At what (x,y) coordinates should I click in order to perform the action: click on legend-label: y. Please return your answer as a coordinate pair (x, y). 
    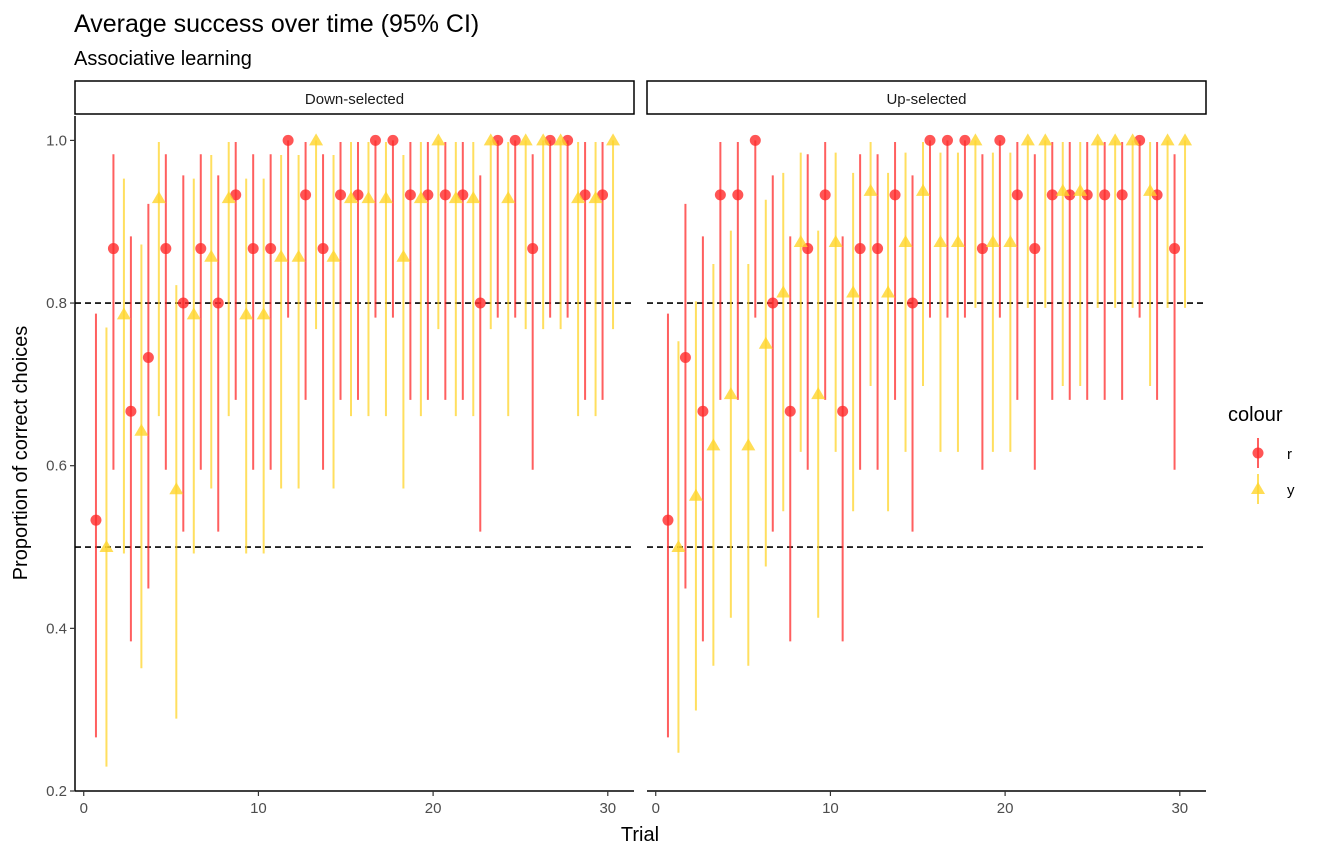
    Looking at the image, I should click on (1291, 490).